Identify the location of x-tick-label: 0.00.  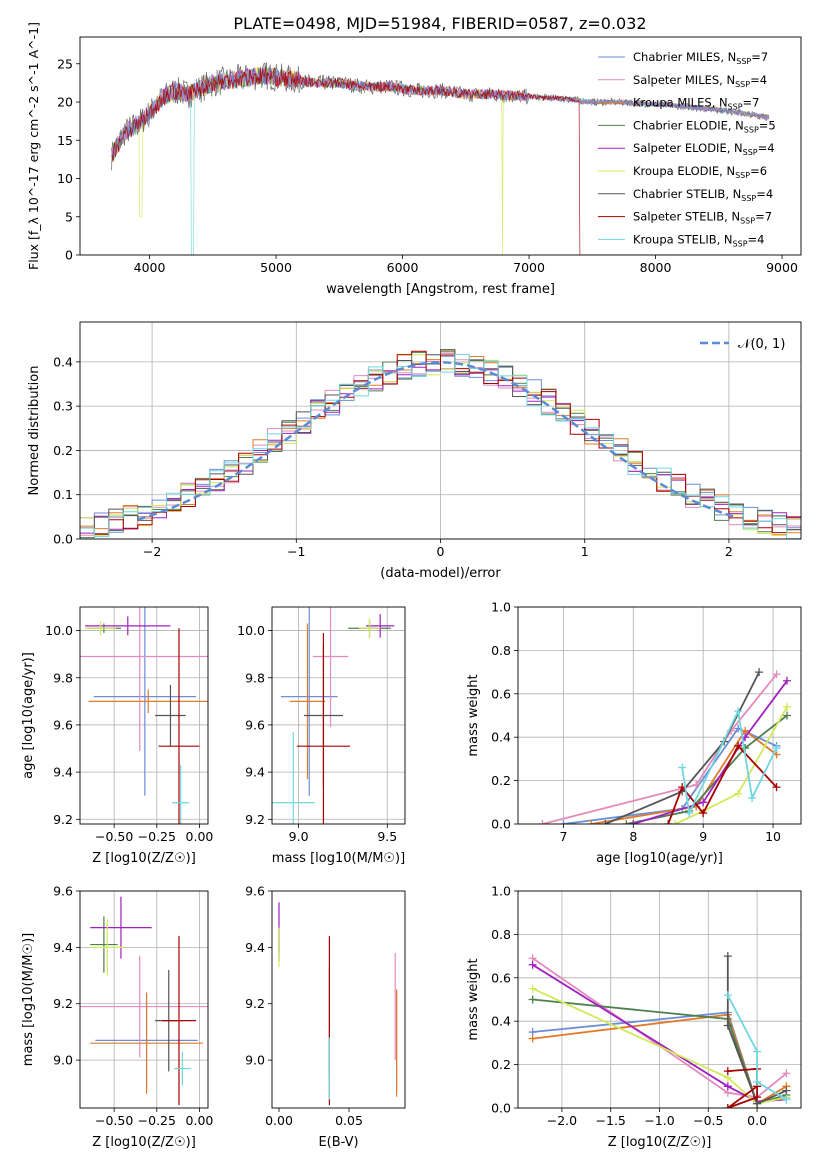
(200, 836).